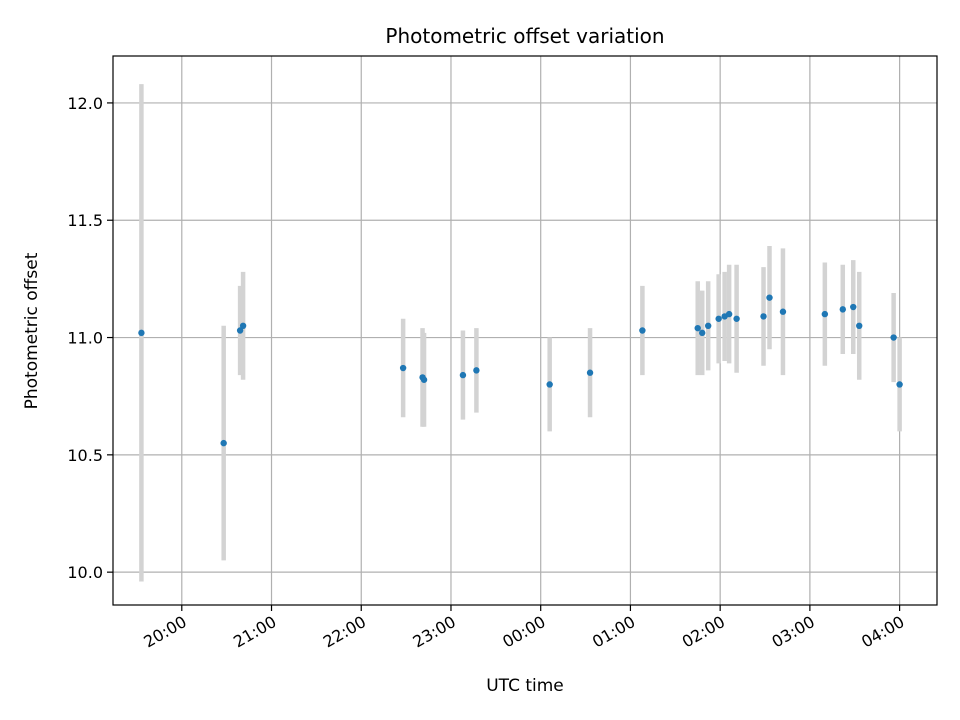 This screenshot has height=720, width=960. Describe the element at coordinates (85, 220) in the screenshot. I see `y-tick-label: 11.5` at that location.